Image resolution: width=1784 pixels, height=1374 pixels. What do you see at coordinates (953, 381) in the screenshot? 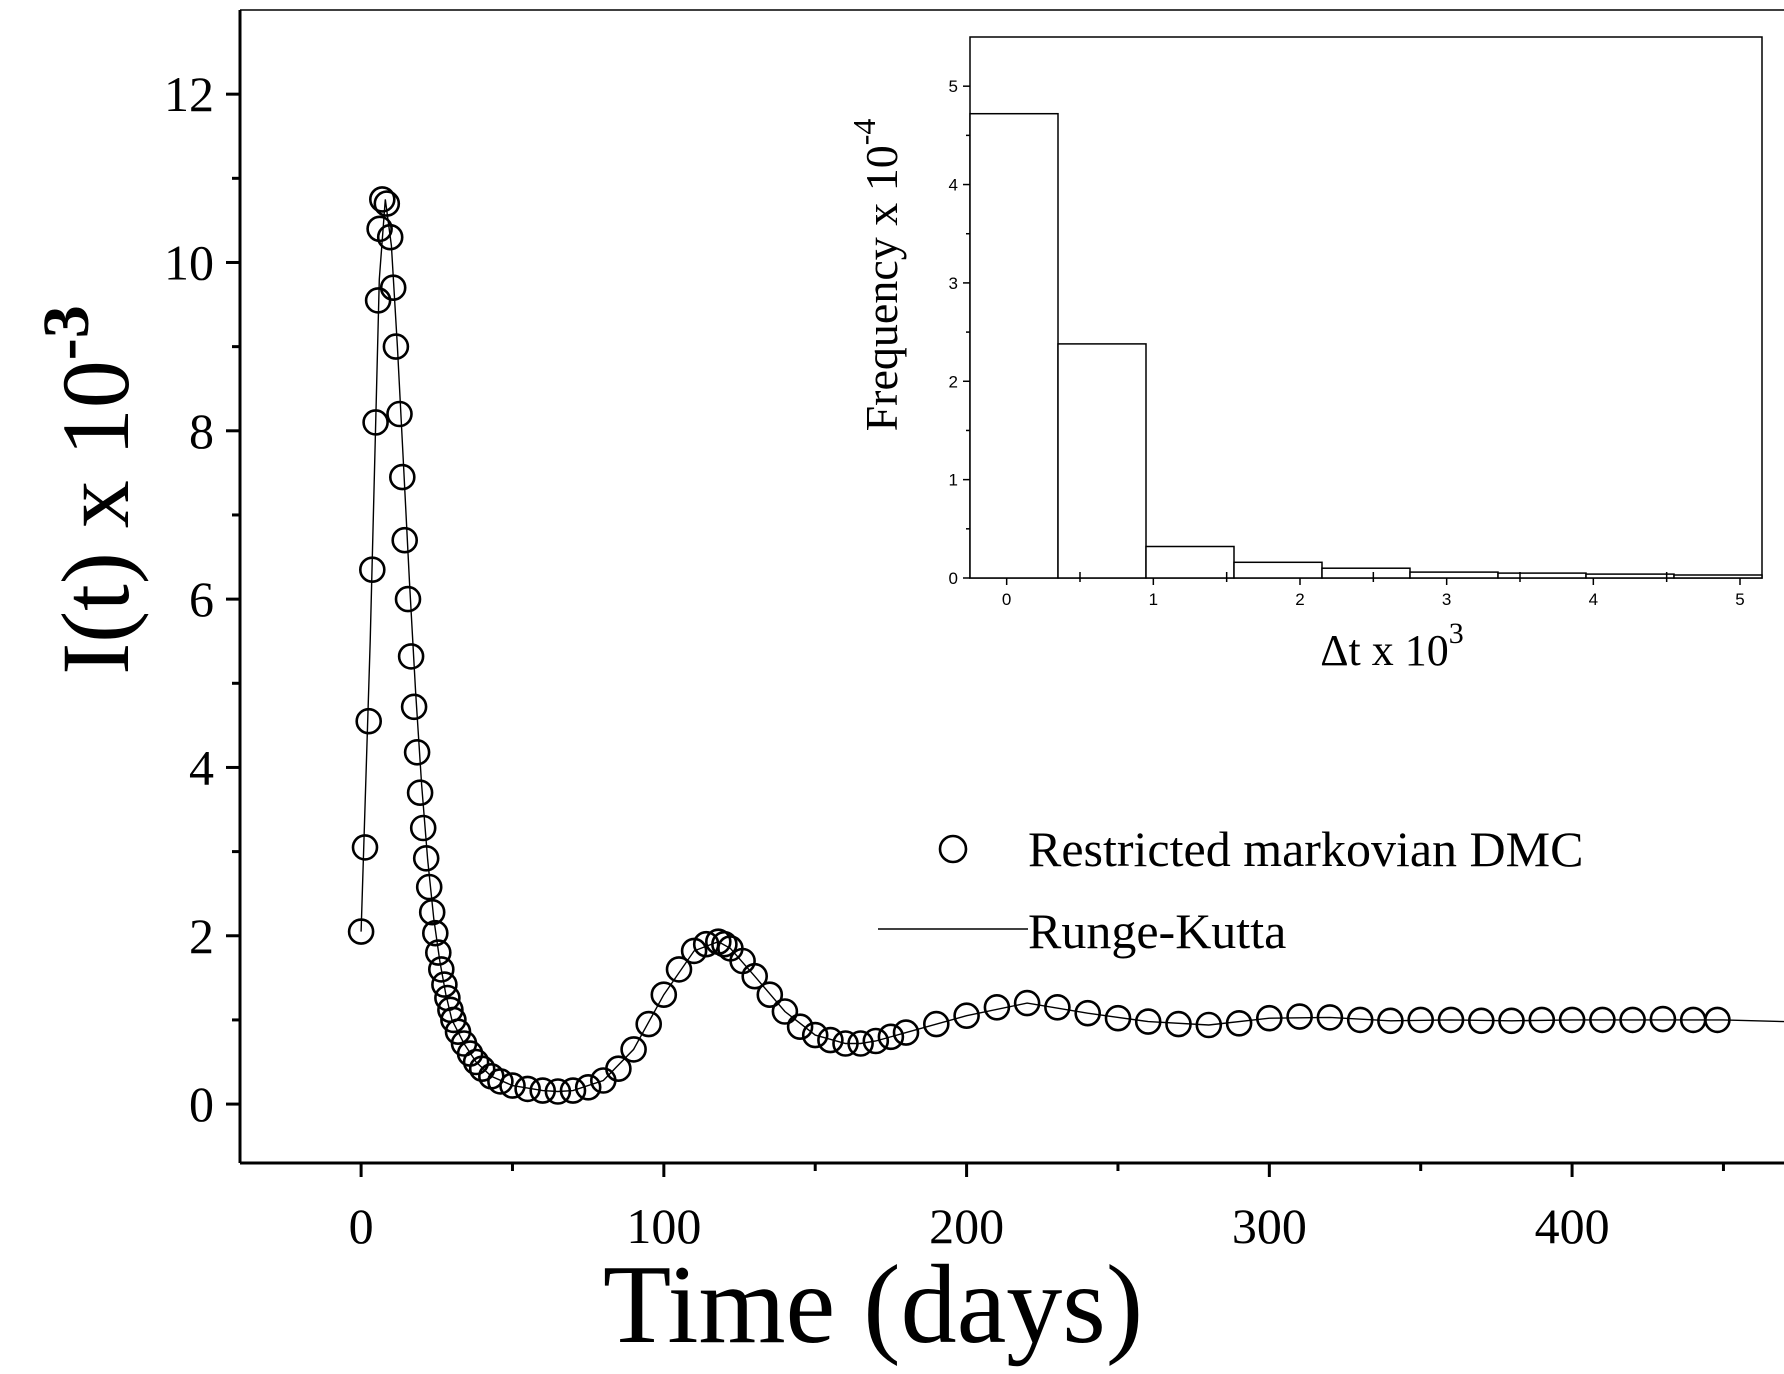
I see `inset-y-tick-label: 2` at bounding box center [953, 381].